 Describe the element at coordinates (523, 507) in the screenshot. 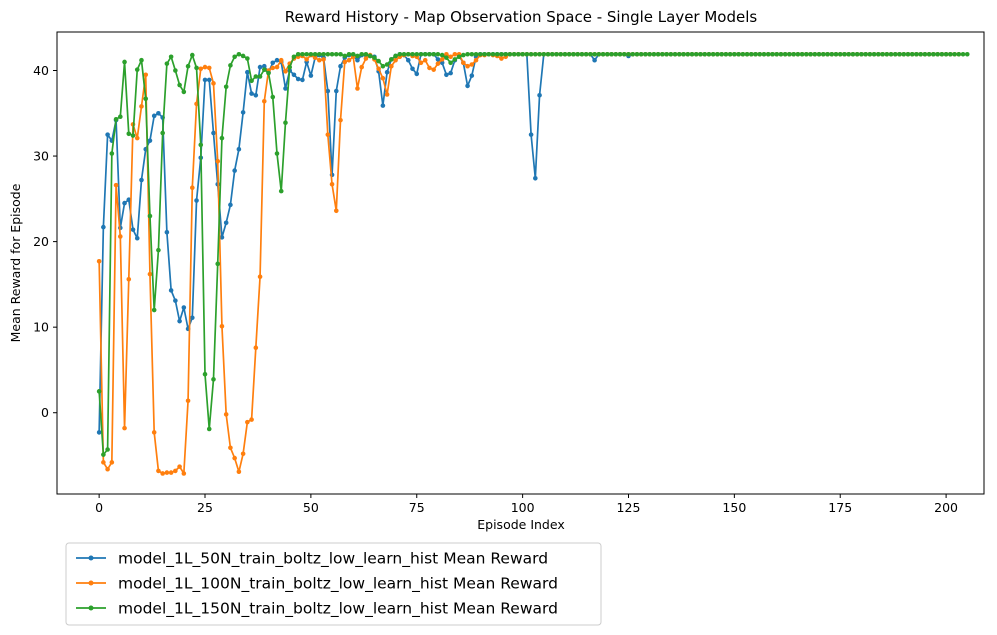

I see `x-tick-label: 100` at that location.